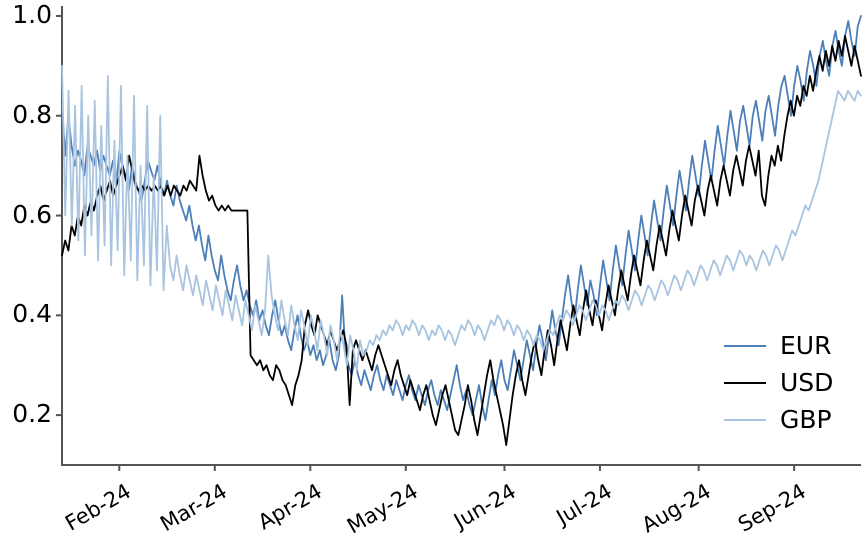  What do you see at coordinates (32, 314) in the screenshot?
I see `y-tick-0.4: 0.4` at bounding box center [32, 314].